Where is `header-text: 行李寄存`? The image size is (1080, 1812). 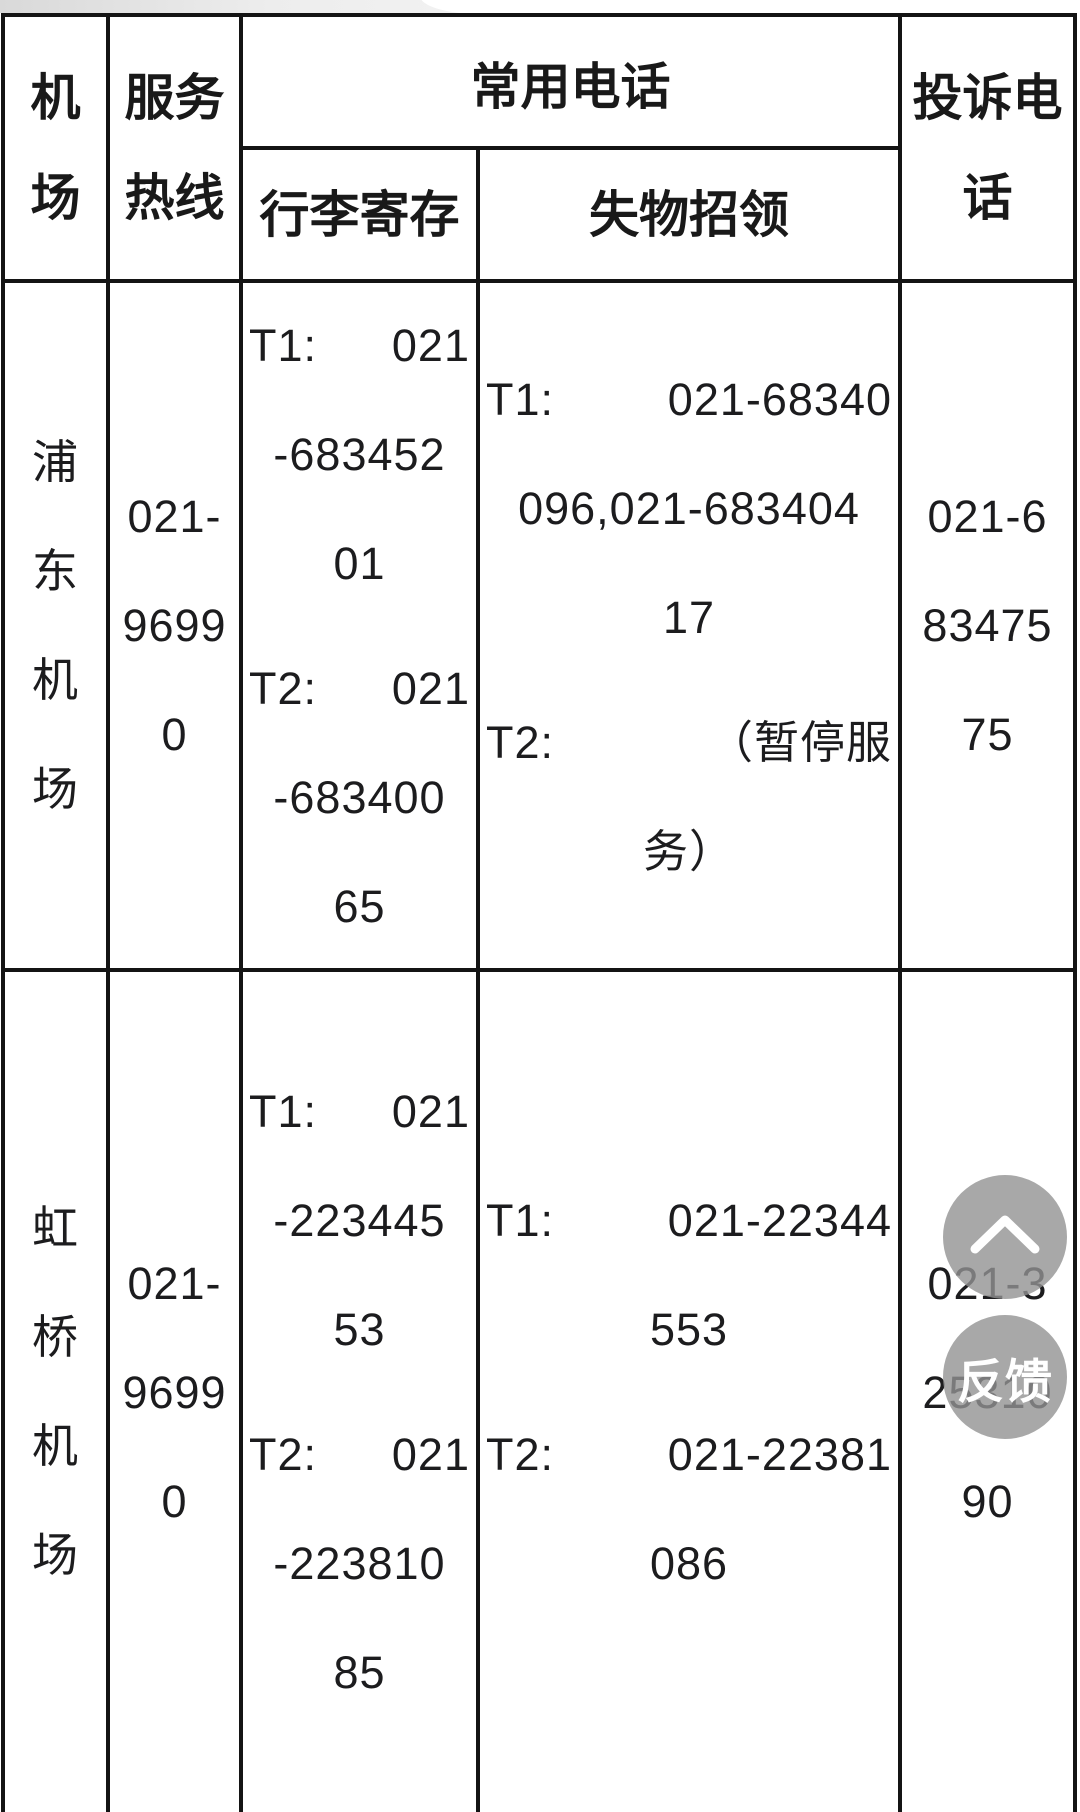 header-text: 行李寄存 is located at coordinates (359, 214).